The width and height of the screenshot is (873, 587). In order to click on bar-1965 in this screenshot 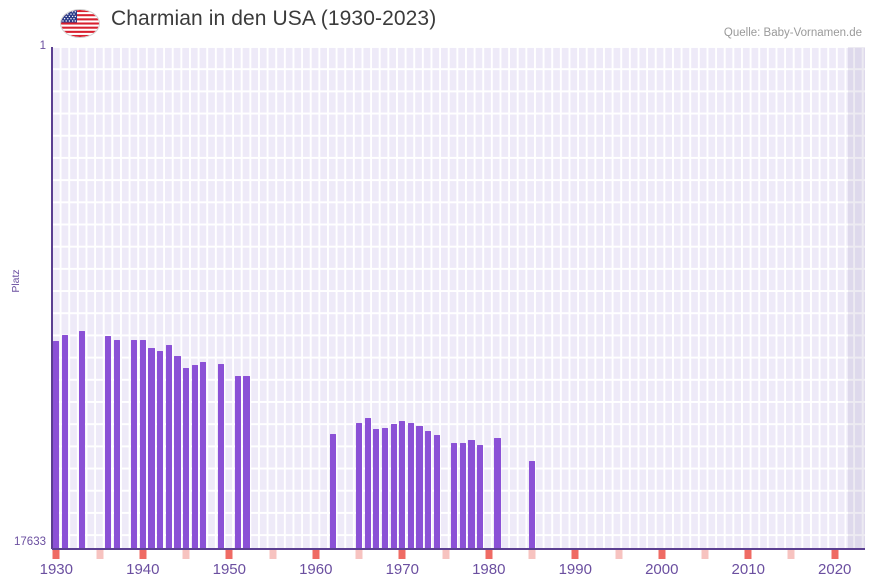, I will do `click(359, 485)`.